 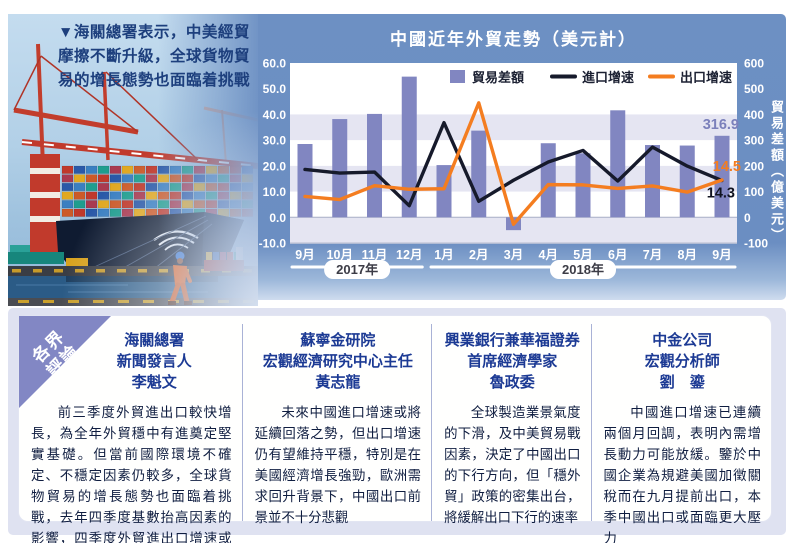 I want to click on person-name: 劉 鎏, so click(x=682, y=382).